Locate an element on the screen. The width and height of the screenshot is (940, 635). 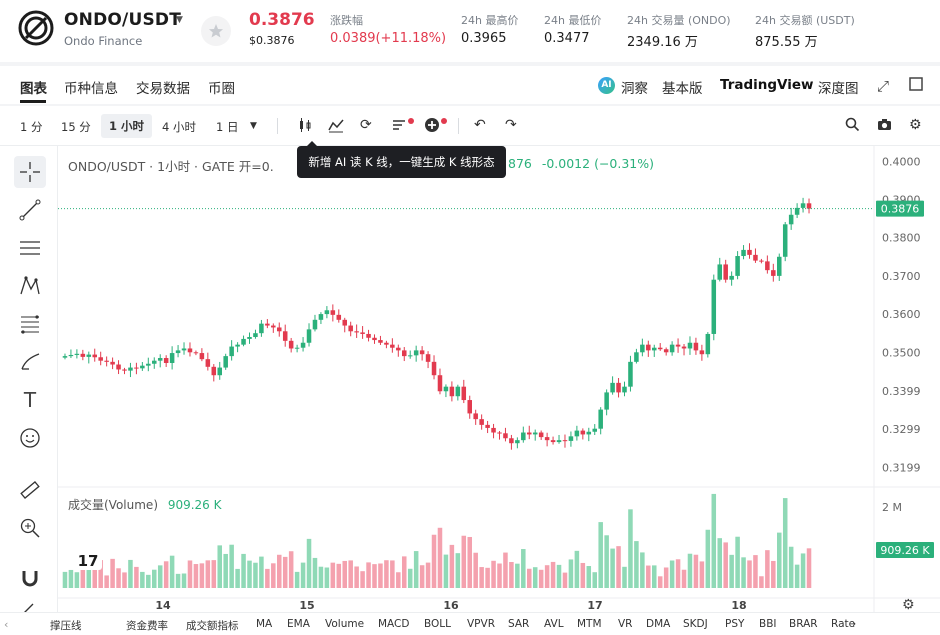
search-icon is located at coordinates (852, 126).